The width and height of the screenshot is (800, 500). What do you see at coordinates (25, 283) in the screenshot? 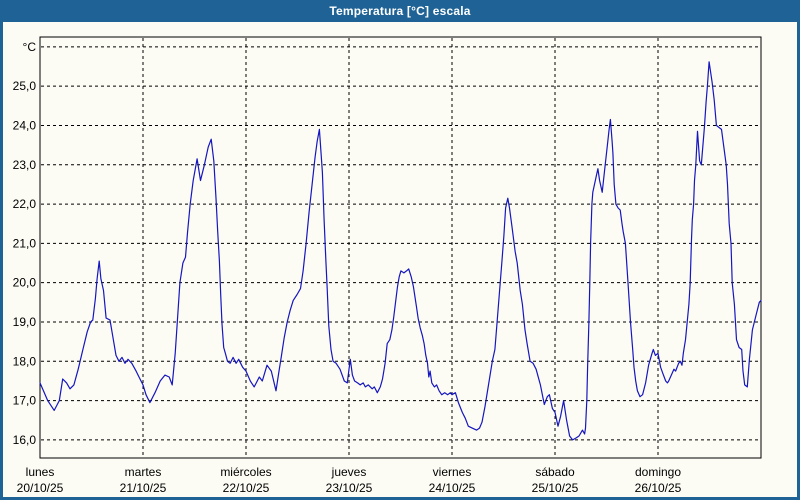
I see `y-tick-label: 20,0` at bounding box center [25, 283].